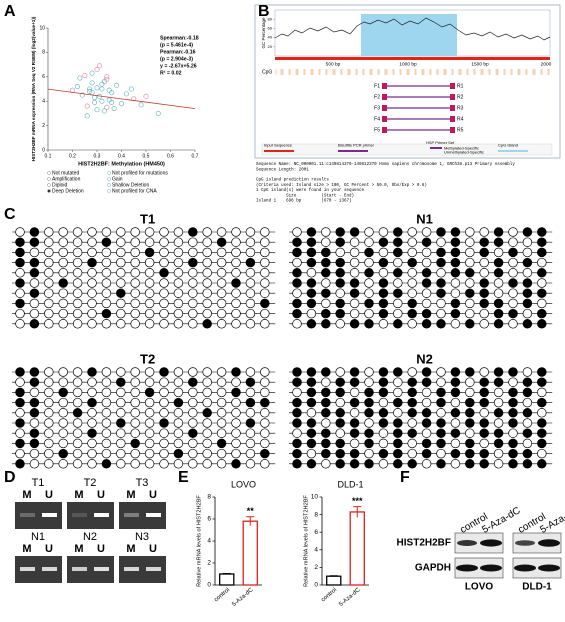 This screenshot has height=622, width=565. I want to click on gc-tick-label: 80, so click(270, 18).